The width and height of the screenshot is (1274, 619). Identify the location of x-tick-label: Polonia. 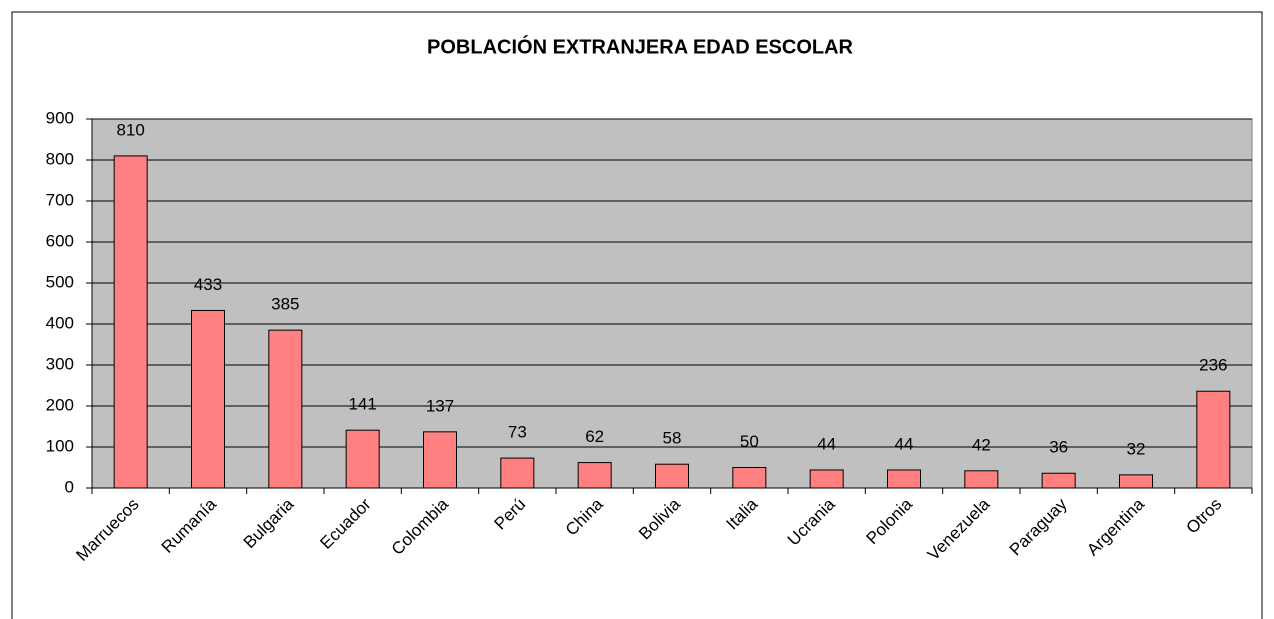
(889, 521).